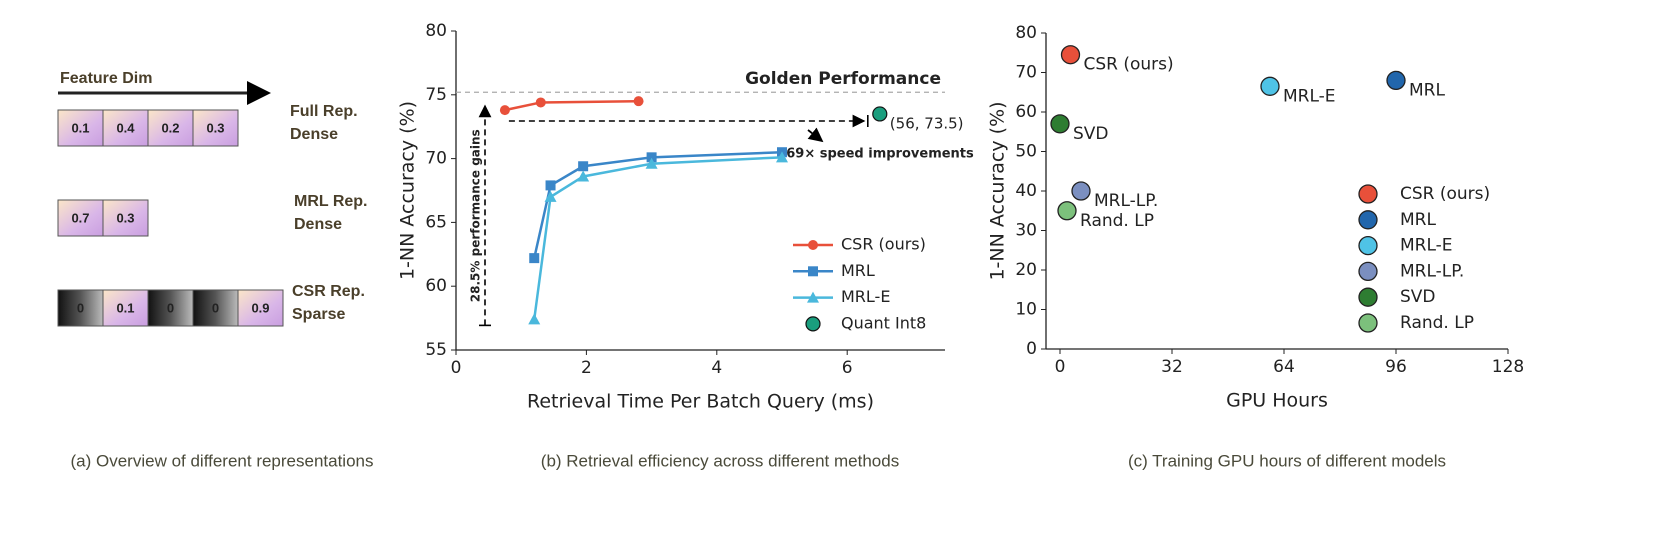  Describe the element at coordinates (80, 217) in the screenshot. I see `cell-value: 0.7` at that location.